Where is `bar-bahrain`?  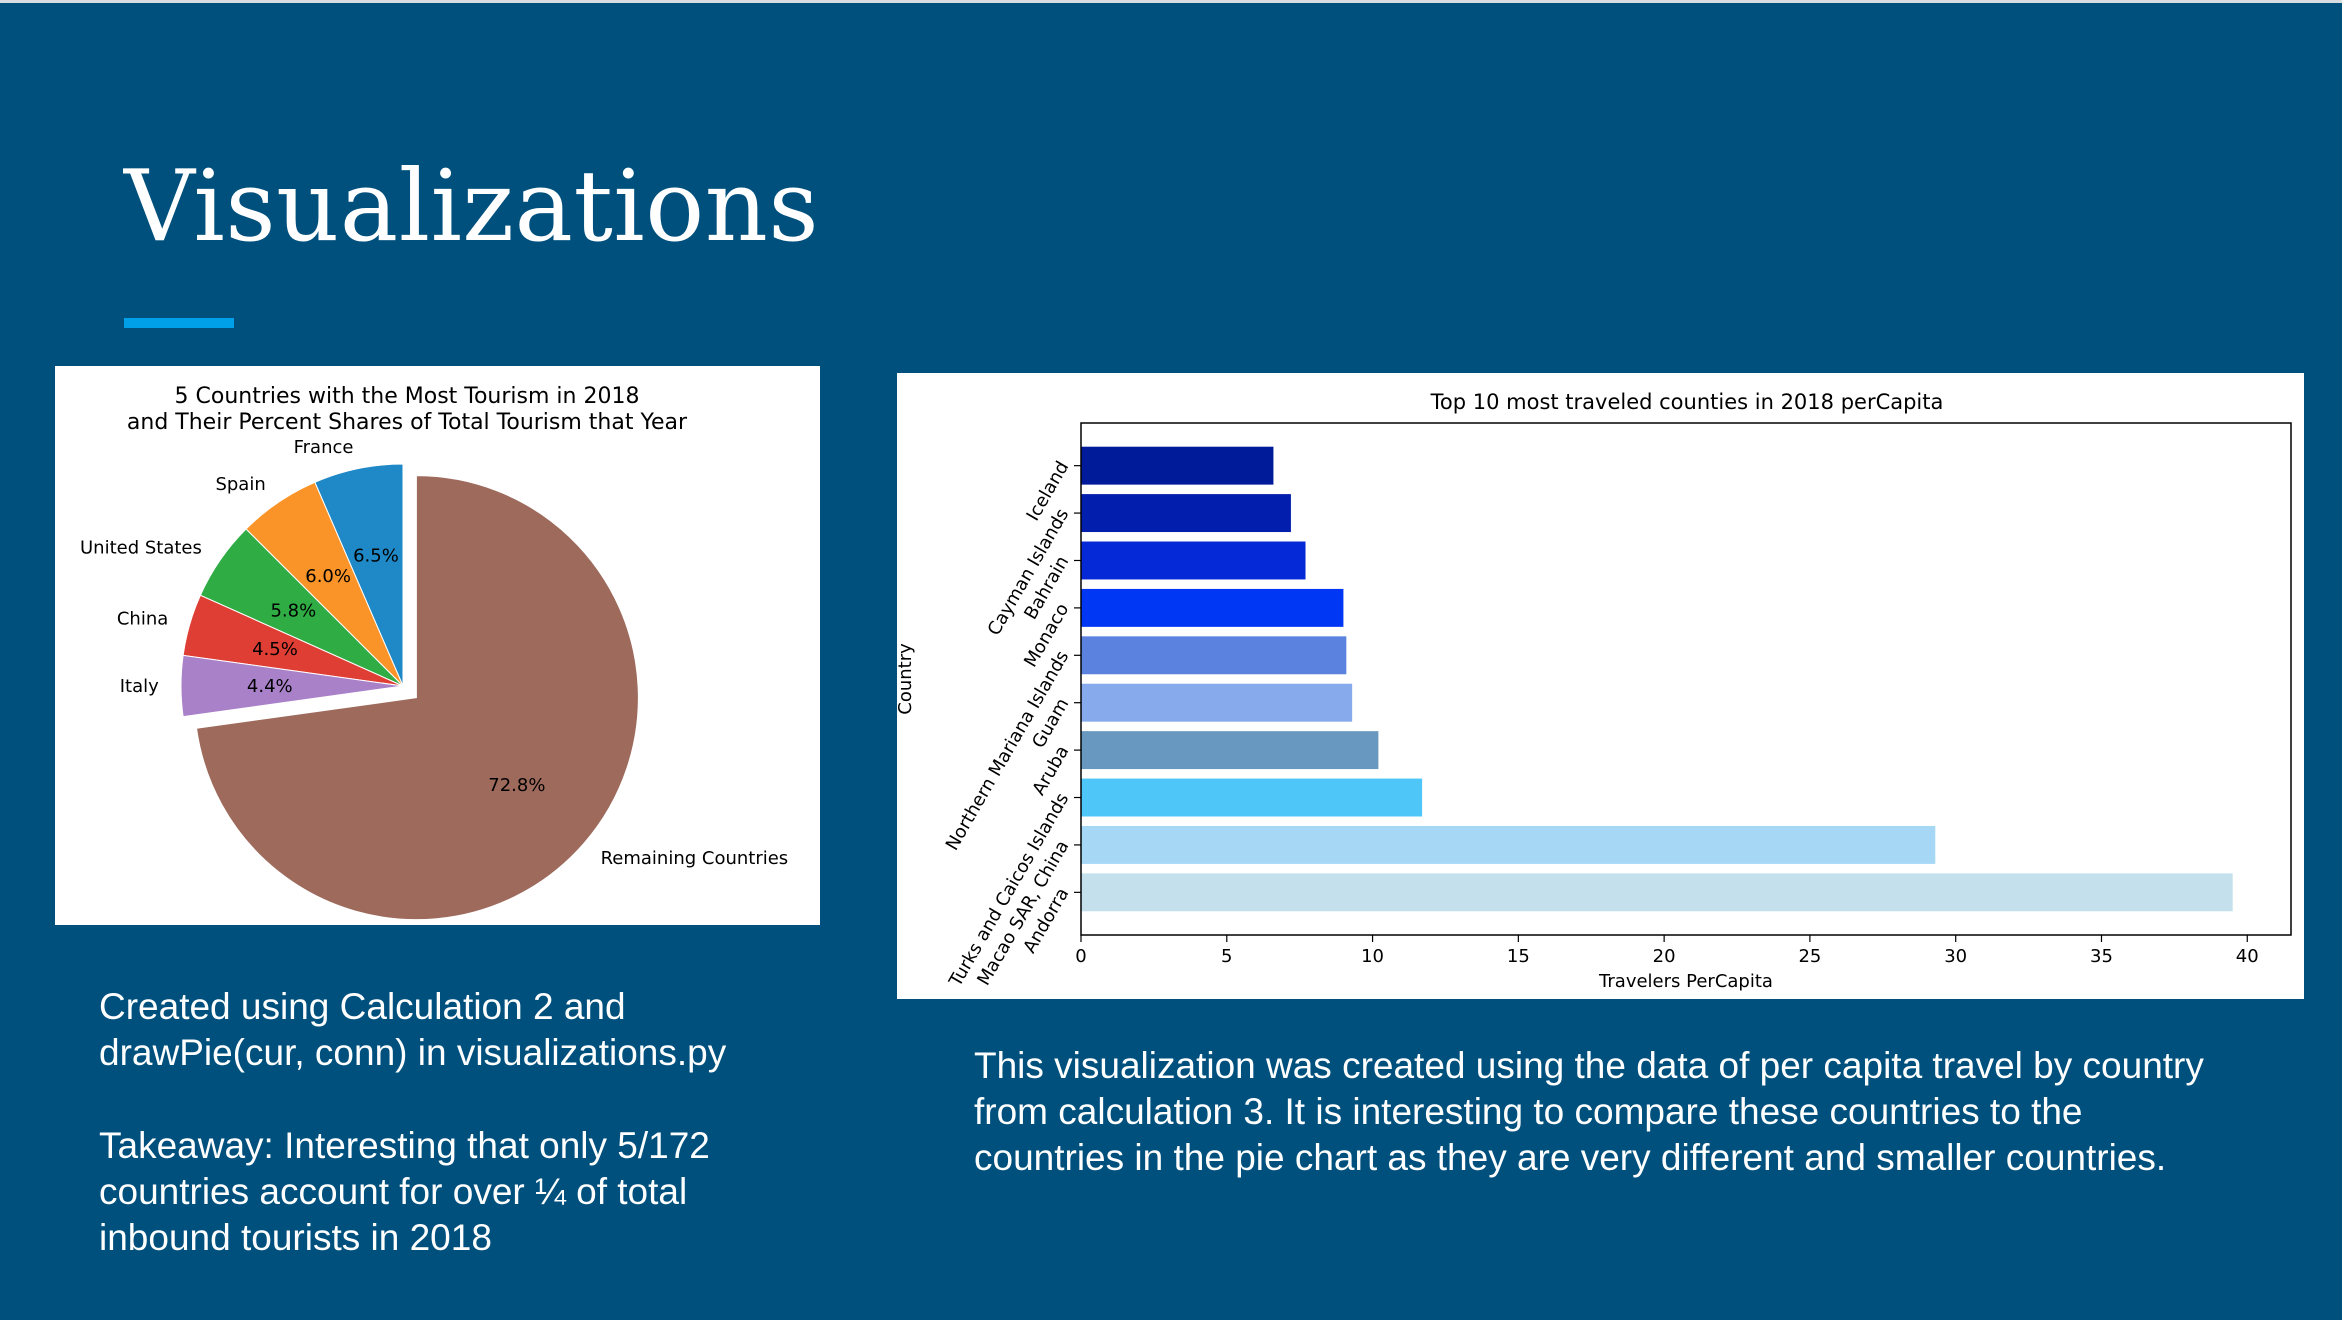
bar-bahrain is located at coordinates (1193, 560).